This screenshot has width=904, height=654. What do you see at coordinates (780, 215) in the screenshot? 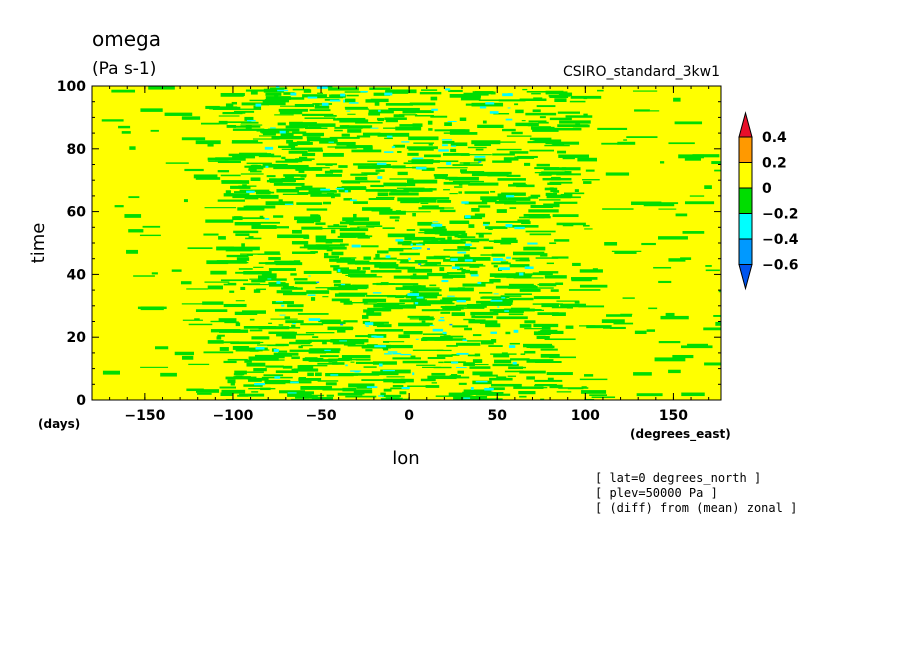
I see `colorbar-label: −0.2` at bounding box center [780, 215].